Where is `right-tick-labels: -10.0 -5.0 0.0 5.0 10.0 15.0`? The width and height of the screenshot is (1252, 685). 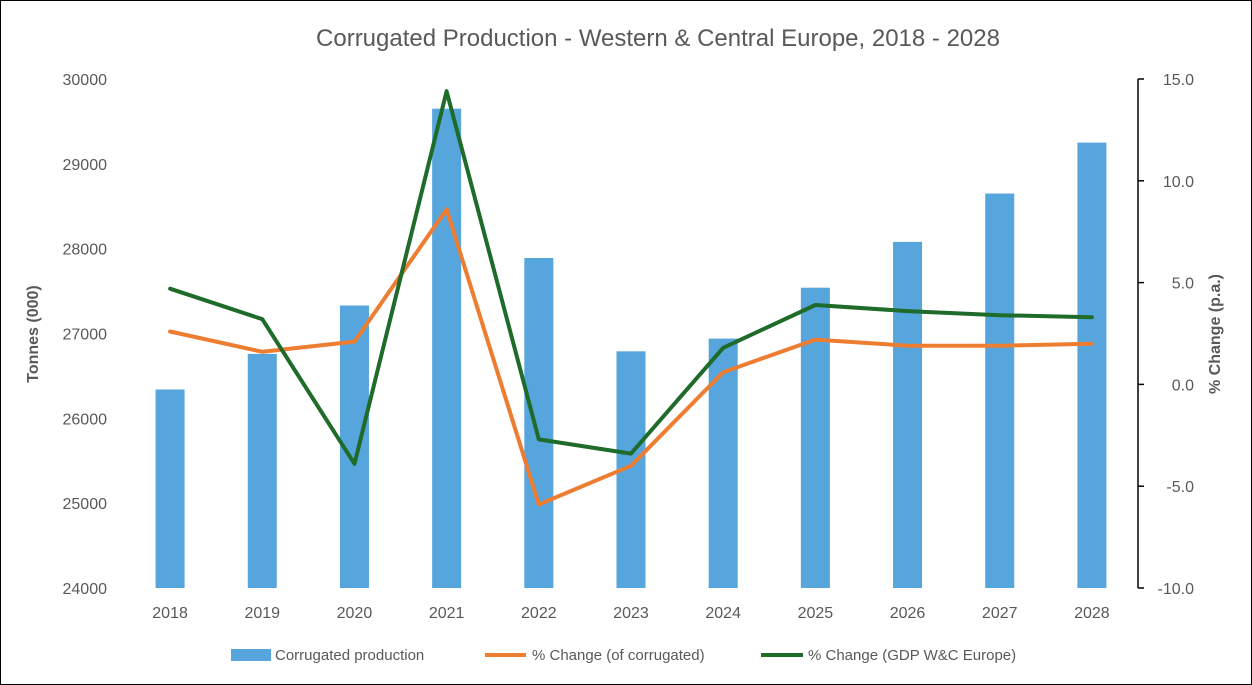
right-tick-labels: -10.0 -5.0 0.0 5.0 10.0 15.0 is located at coordinates (1176, 335).